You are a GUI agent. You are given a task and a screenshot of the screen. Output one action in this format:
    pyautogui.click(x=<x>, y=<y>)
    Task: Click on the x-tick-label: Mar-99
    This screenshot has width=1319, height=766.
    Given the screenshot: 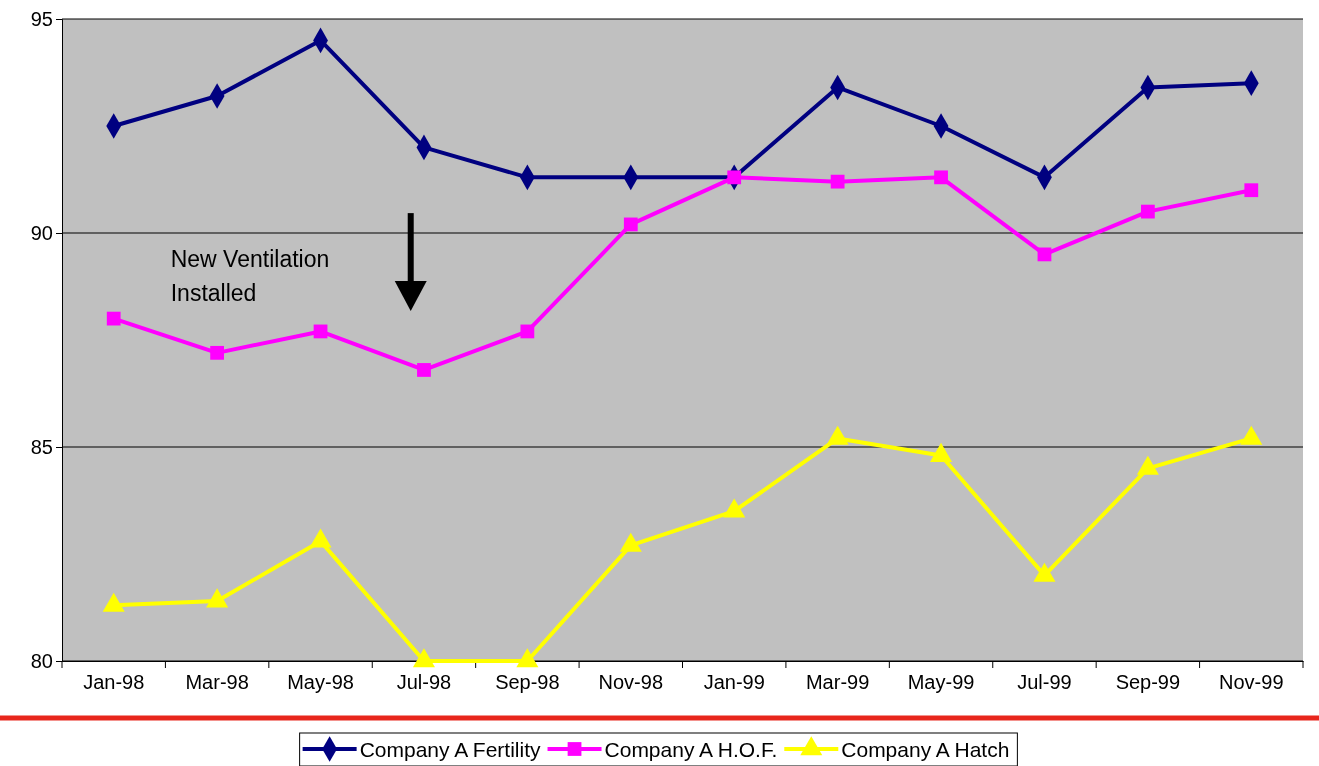 What is the action you would take?
    pyautogui.click(x=837, y=682)
    